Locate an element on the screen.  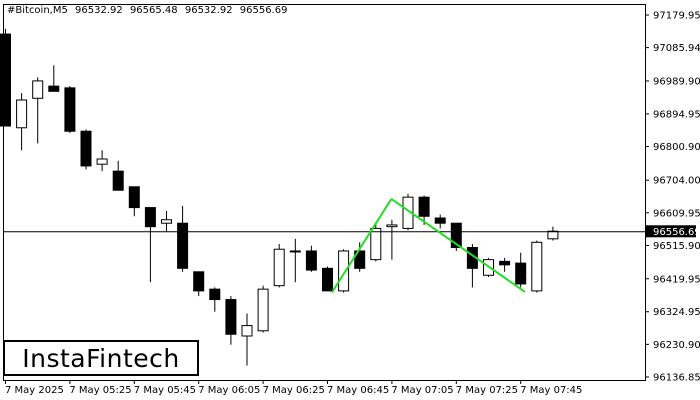
x-tick-label: 7 May 2025 is located at coordinates (34, 390).